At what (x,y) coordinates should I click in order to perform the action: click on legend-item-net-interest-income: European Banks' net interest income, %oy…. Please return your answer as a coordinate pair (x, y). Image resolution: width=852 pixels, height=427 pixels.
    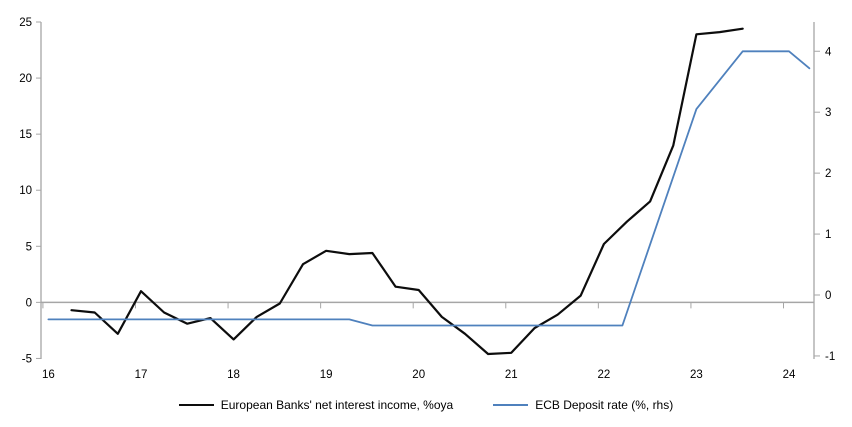
    Looking at the image, I should click on (316, 405).